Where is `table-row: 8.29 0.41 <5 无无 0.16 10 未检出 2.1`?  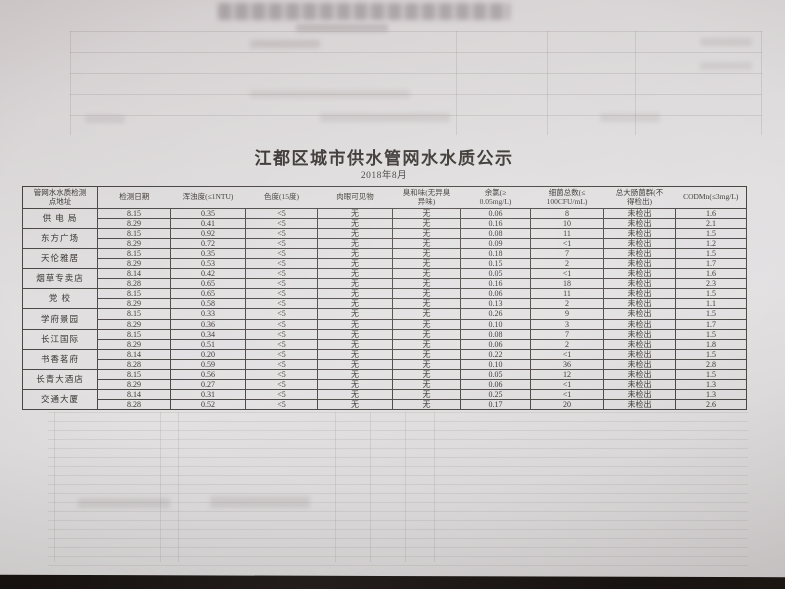 table-row: 8.29 0.41 <5 无无 0.16 10 未检出 2.1 is located at coordinates (385, 224).